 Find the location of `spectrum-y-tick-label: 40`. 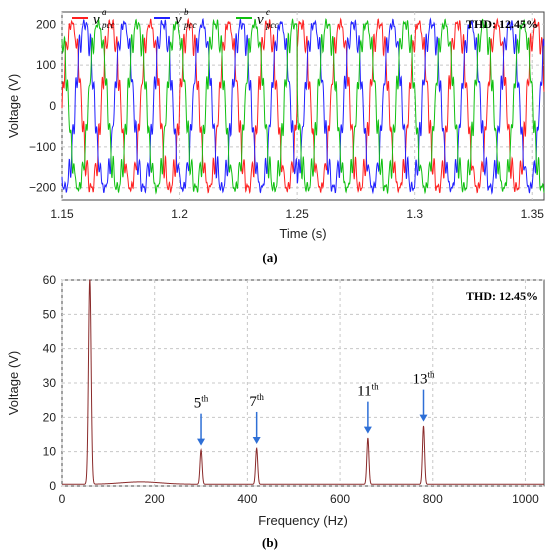

spectrum-y-tick-label: 40 is located at coordinates (50, 349).